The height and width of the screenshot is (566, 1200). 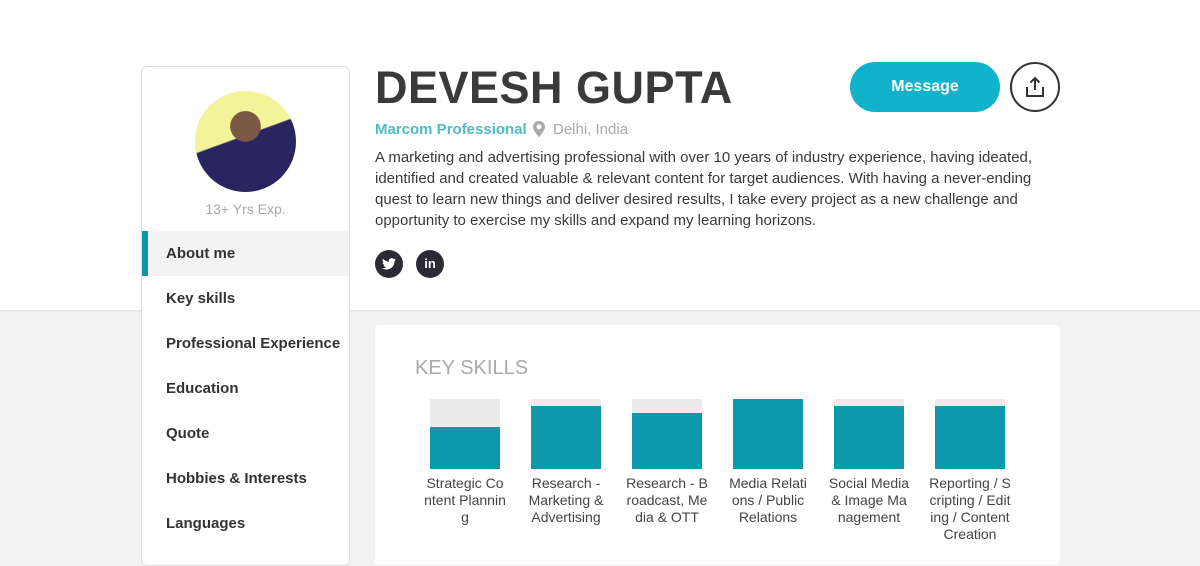 What do you see at coordinates (201, 298) in the screenshot?
I see `sidebar-item: Key skills` at bounding box center [201, 298].